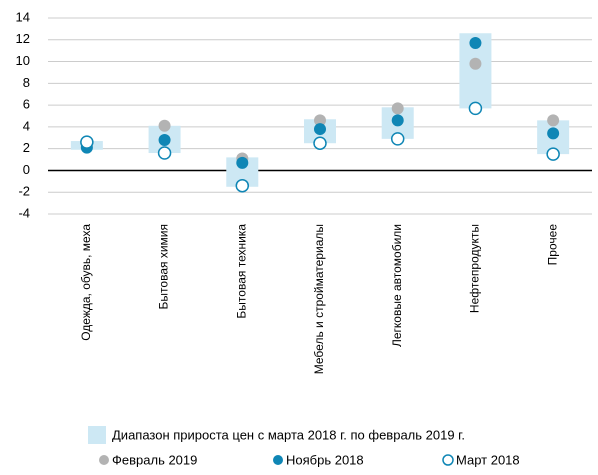 This screenshot has height=475, width=598. Describe the element at coordinates (552, 245) in the screenshot. I see `x-tick-label: Прочее` at that location.